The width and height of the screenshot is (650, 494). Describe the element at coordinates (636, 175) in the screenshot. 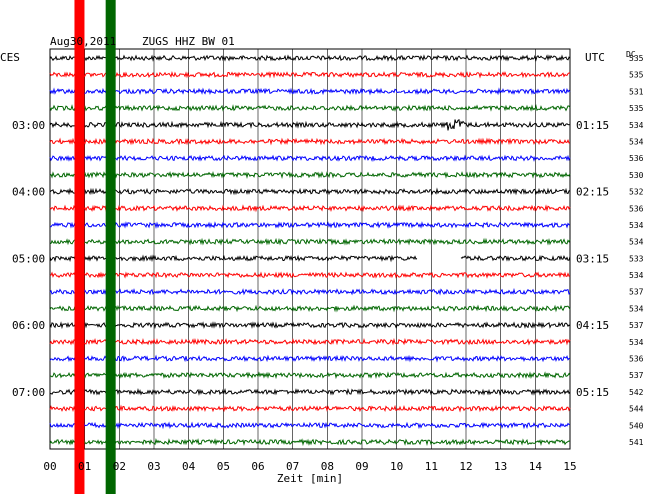

I see `dc-value: 530` at that location.